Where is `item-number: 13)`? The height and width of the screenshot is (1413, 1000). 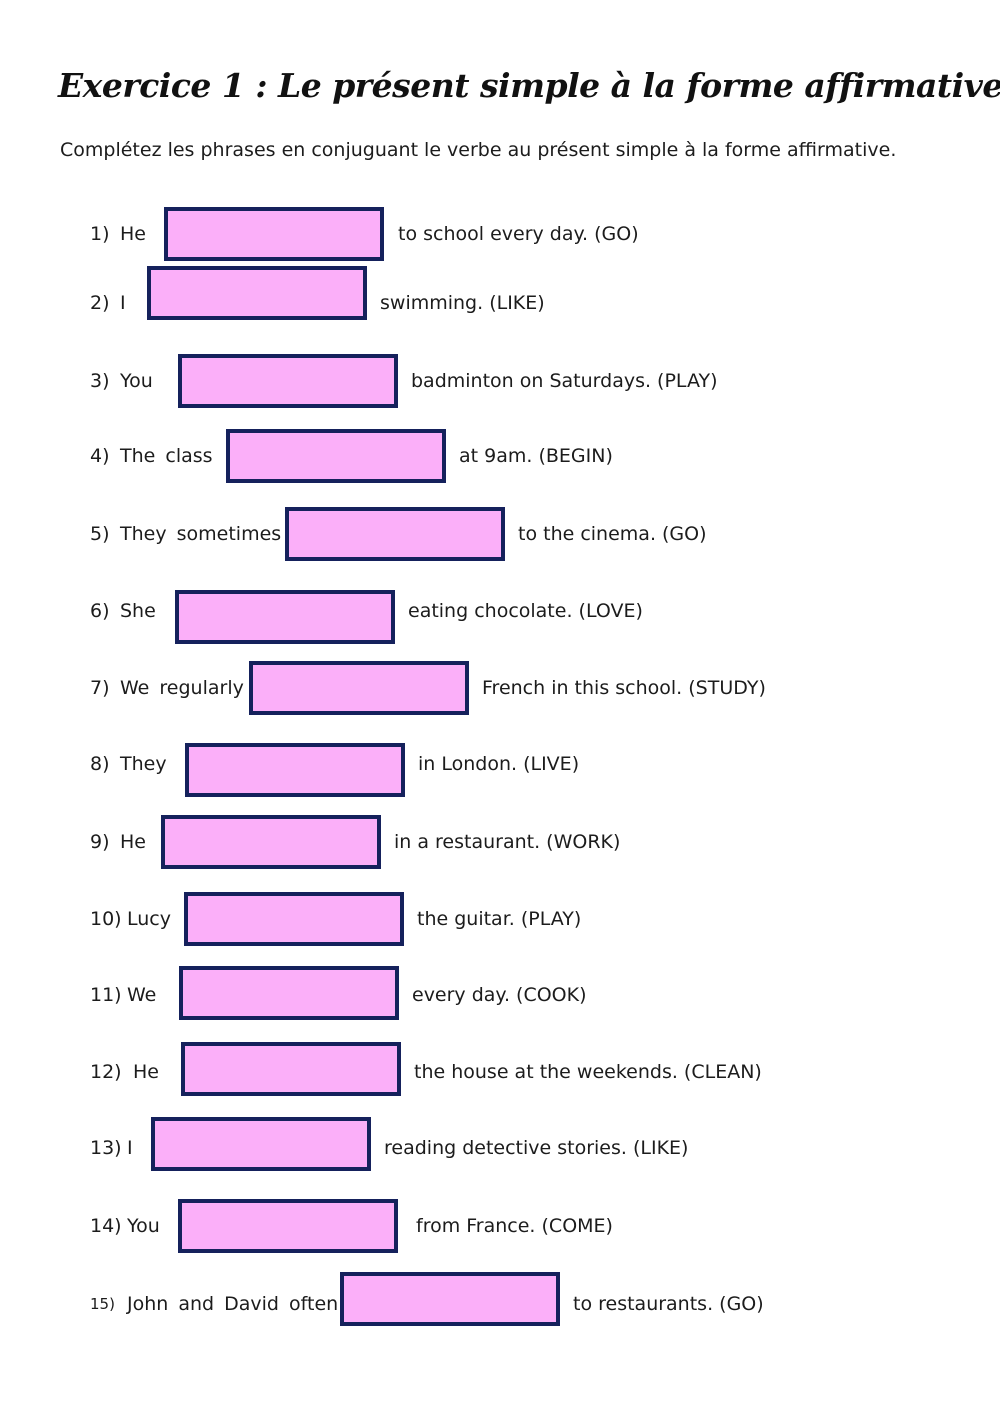 item-number: 13) is located at coordinates (106, 1148).